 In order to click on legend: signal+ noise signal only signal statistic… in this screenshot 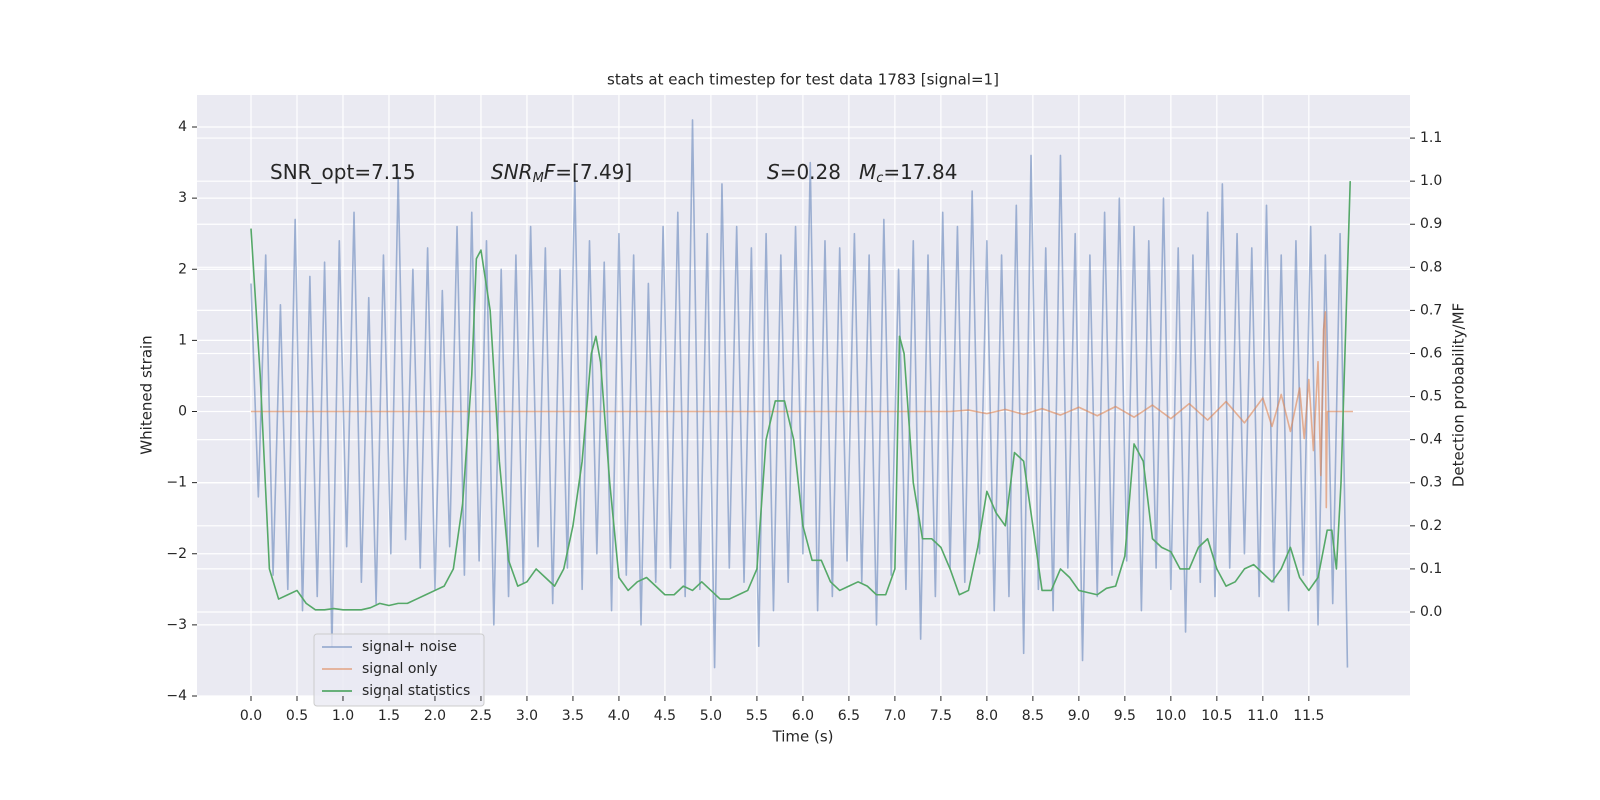, I will do `click(399, 670)`.